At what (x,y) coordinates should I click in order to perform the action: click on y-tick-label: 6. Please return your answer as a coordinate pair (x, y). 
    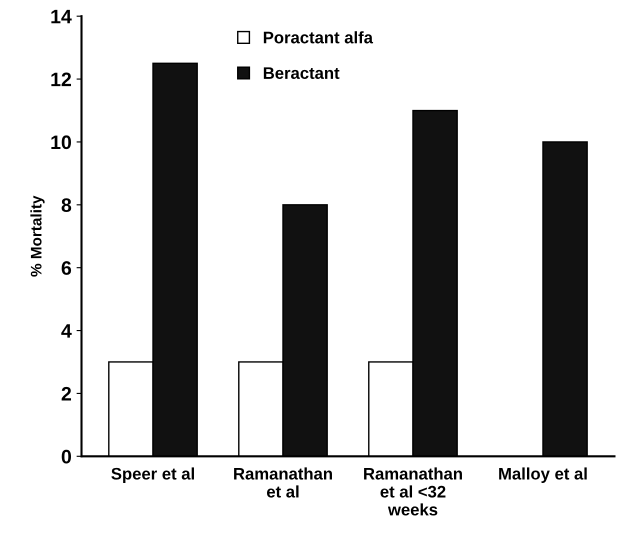
    Looking at the image, I should click on (67, 268).